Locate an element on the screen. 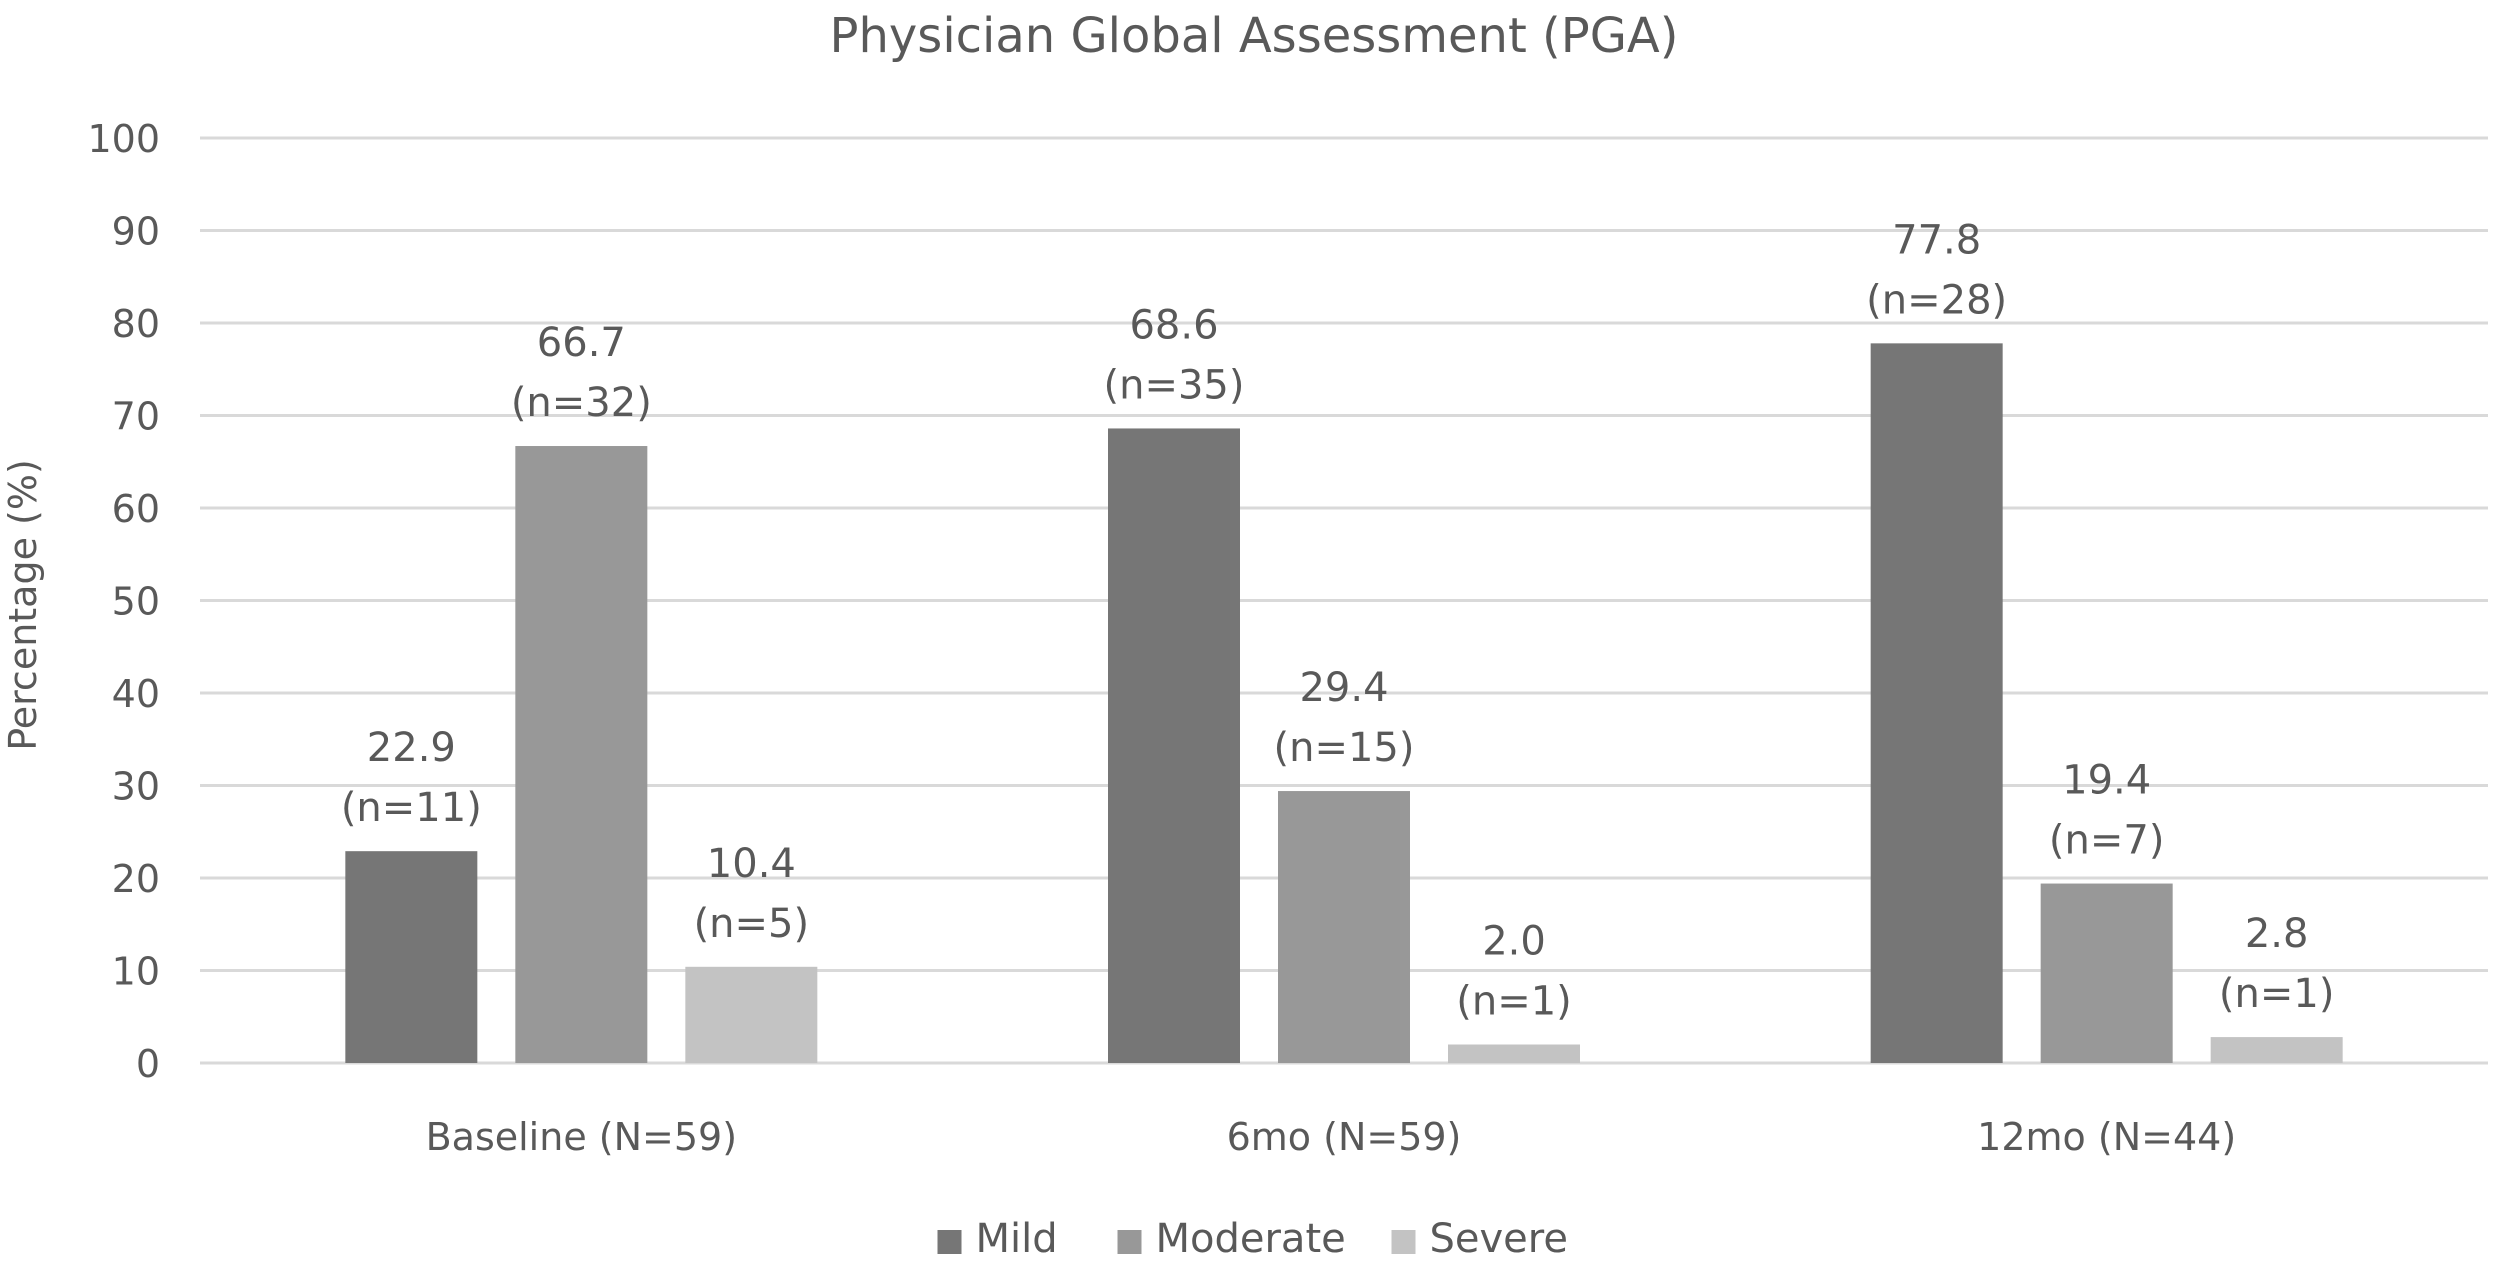 This screenshot has height=1273, width=2508. x-axis-categories: Baseline (N=59) 6mo (N=59) 12mo (N=44) is located at coordinates (1331, 1137).